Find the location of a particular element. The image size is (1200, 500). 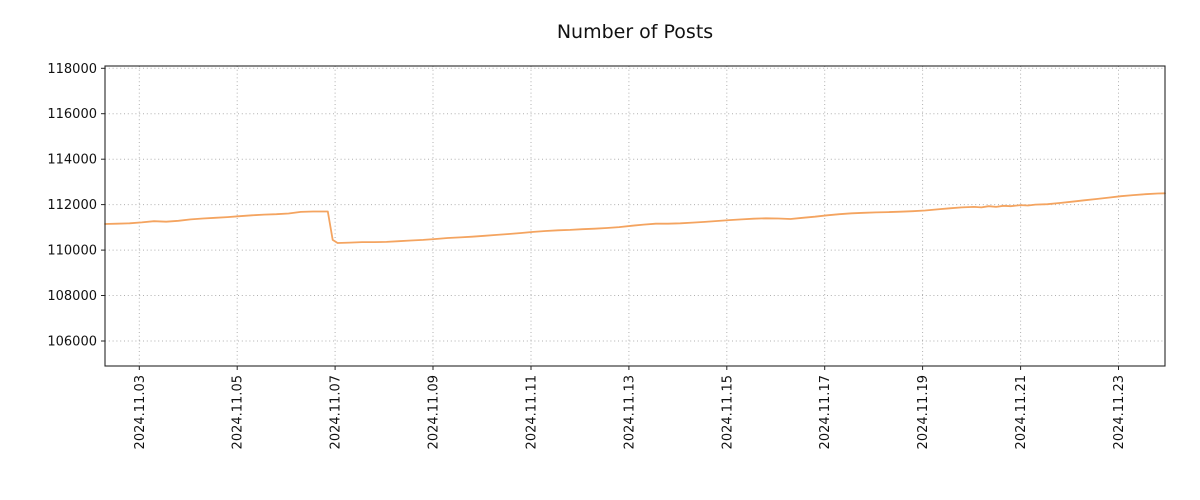

y-tick-label: 116000 is located at coordinates (72, 114).